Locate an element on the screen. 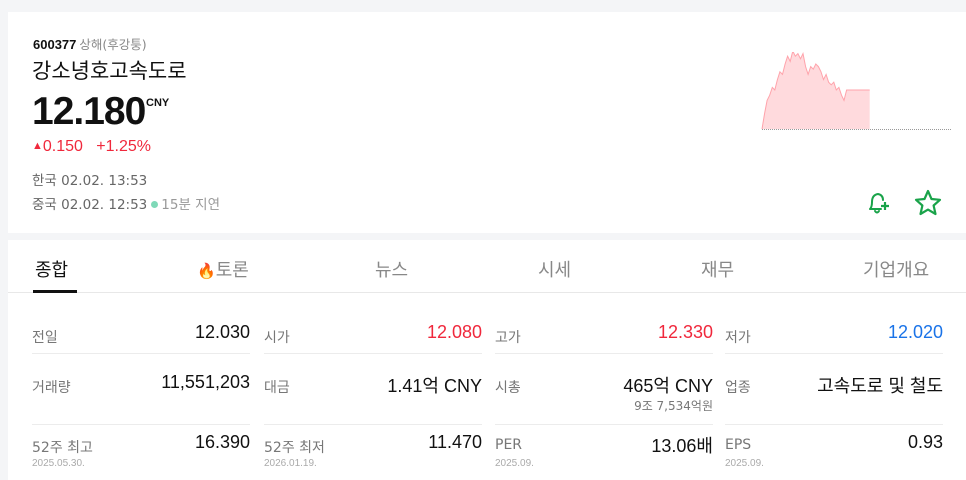 Image resolution: width=966 pixels, height=480 pixels. stat-value: 465억 CNY is located at coordinates (668, 386).